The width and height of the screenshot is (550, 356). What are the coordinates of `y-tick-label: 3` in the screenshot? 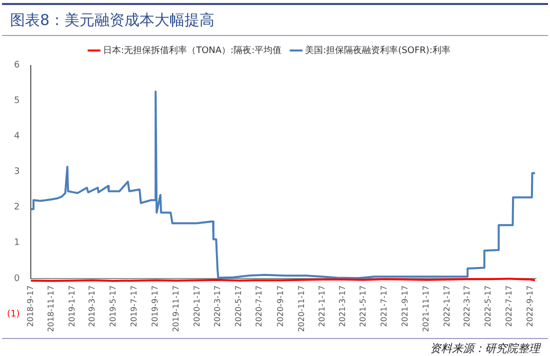 It's located at (17, 172).